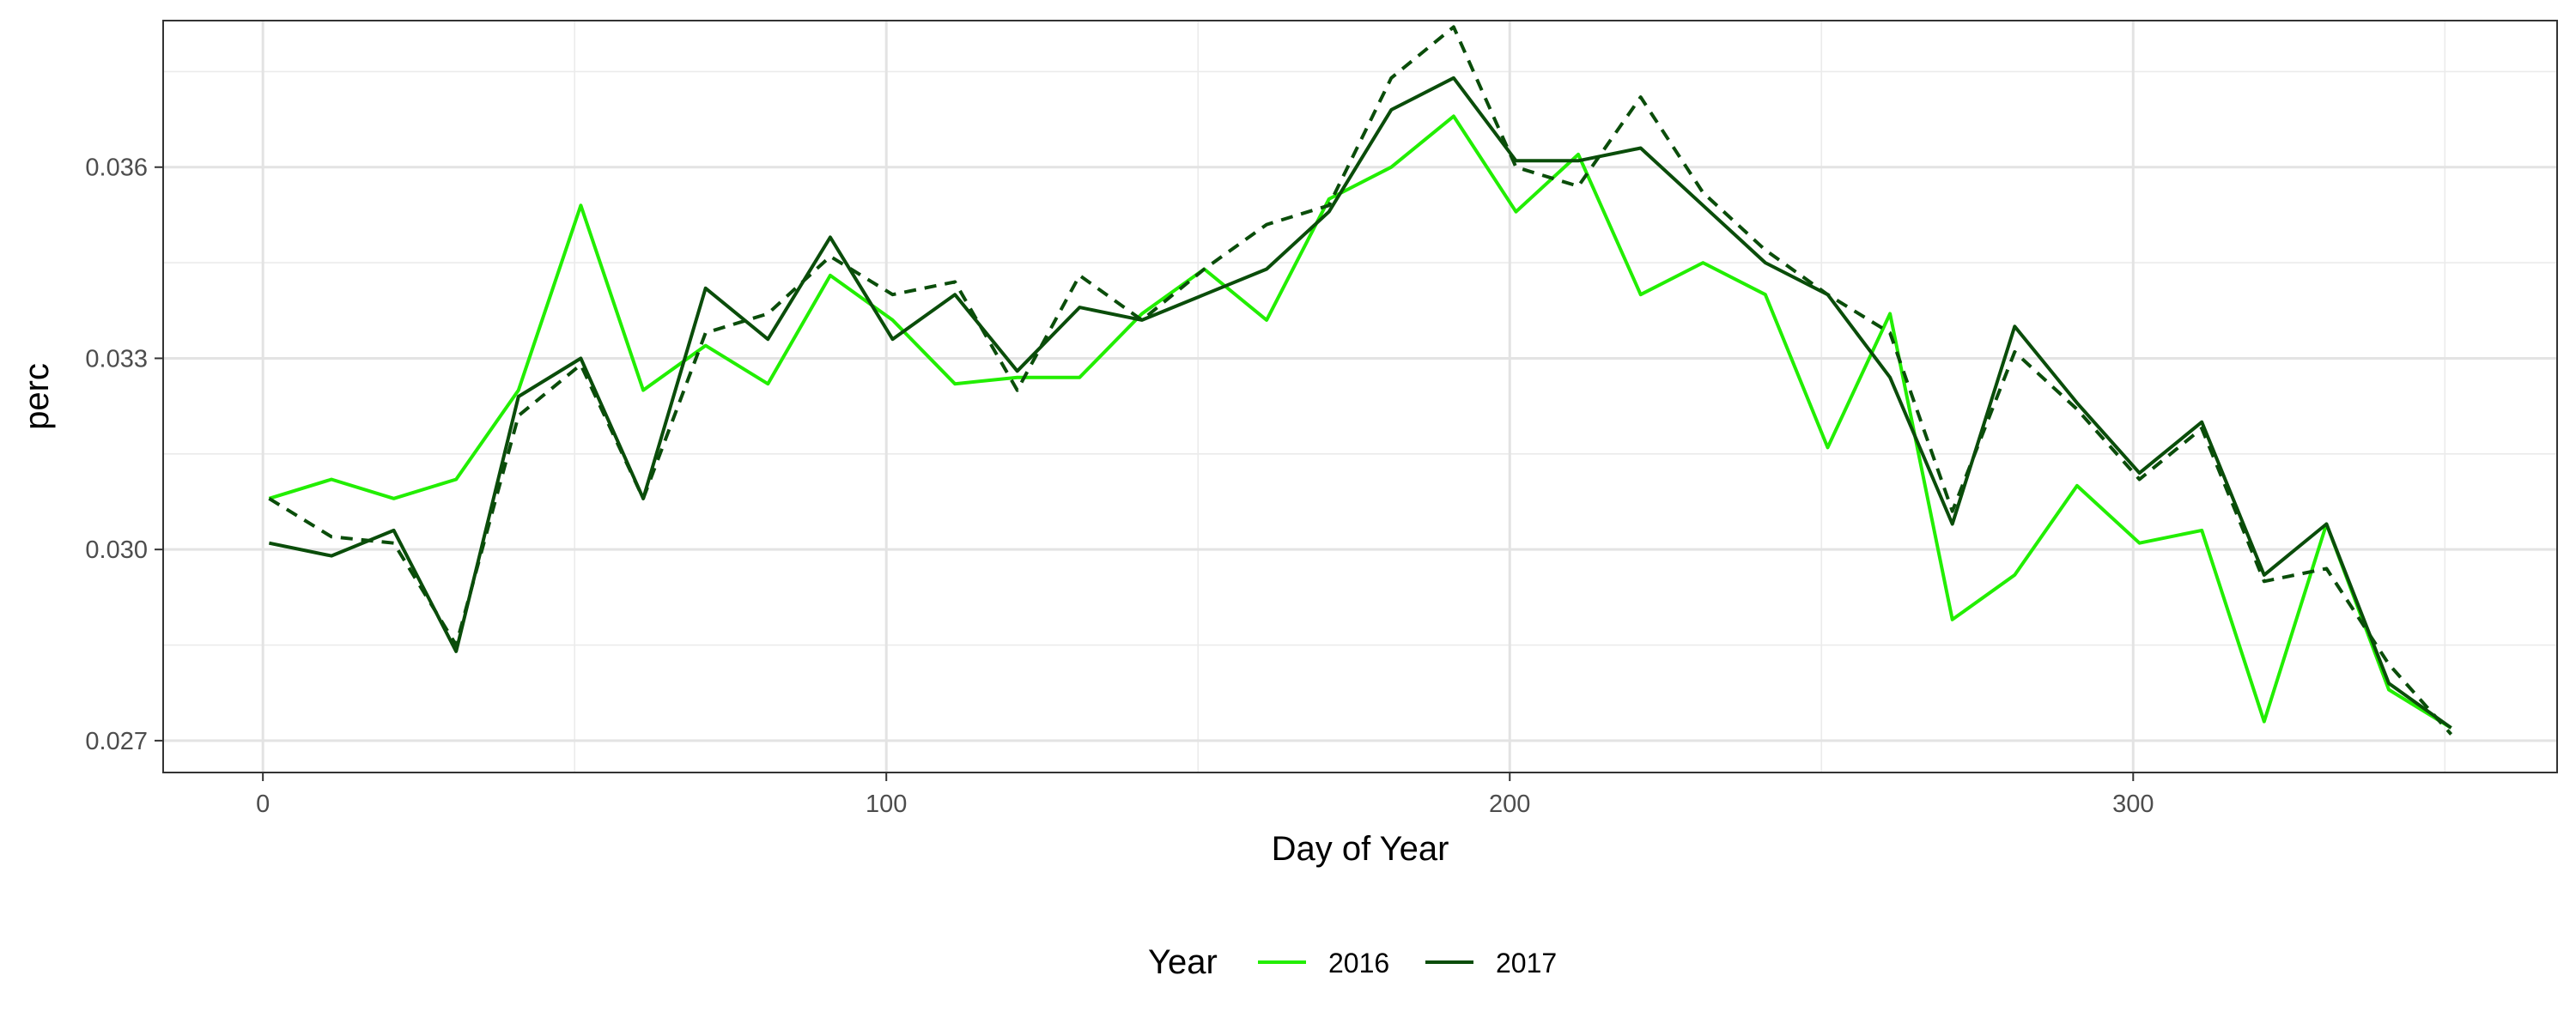  What do you see at coordinates (263, 804) in the screenshot?
I see `x-tick-label-0: 0` at bounding box center [263, 804].